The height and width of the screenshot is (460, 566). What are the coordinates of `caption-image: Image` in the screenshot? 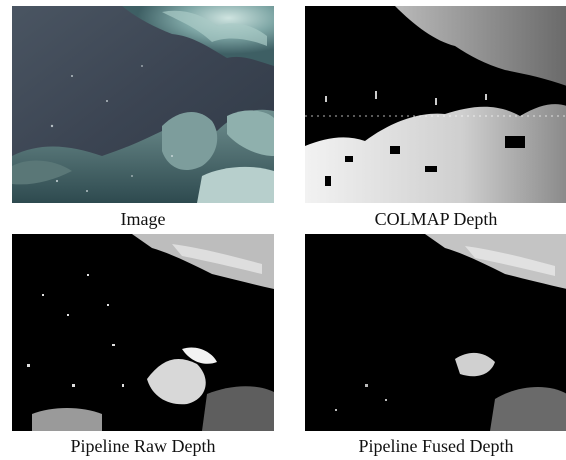 It's located at (143, 219).